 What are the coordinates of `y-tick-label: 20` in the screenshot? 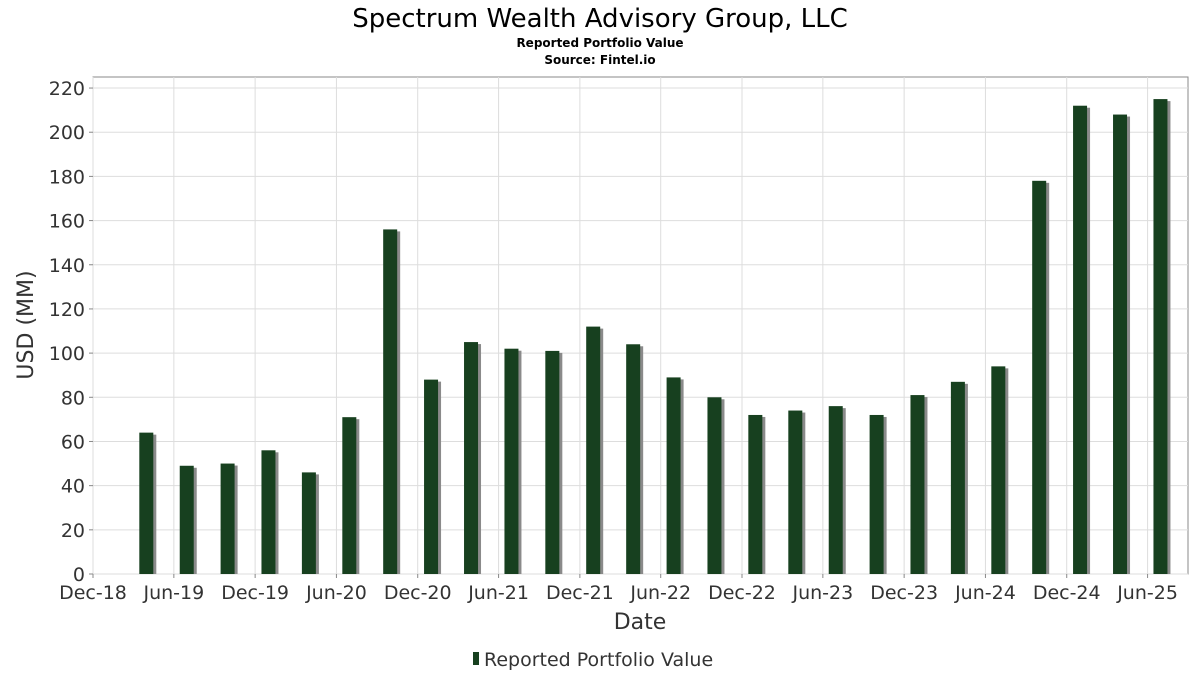 It's located at (73, 531).